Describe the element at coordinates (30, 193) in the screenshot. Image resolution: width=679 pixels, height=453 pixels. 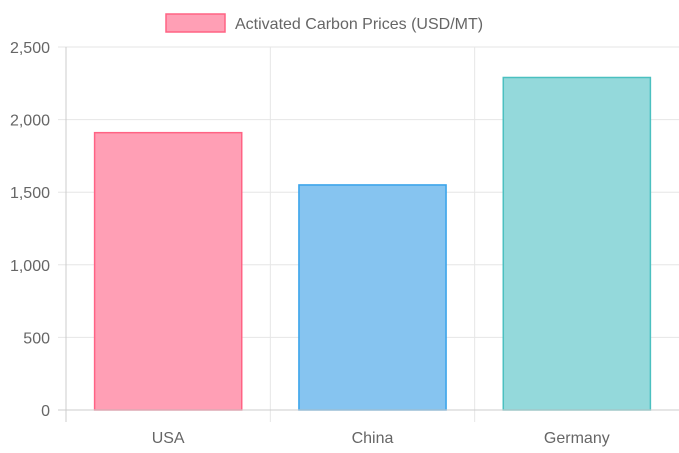
I see `y-tick-label: 1,500` at that location.